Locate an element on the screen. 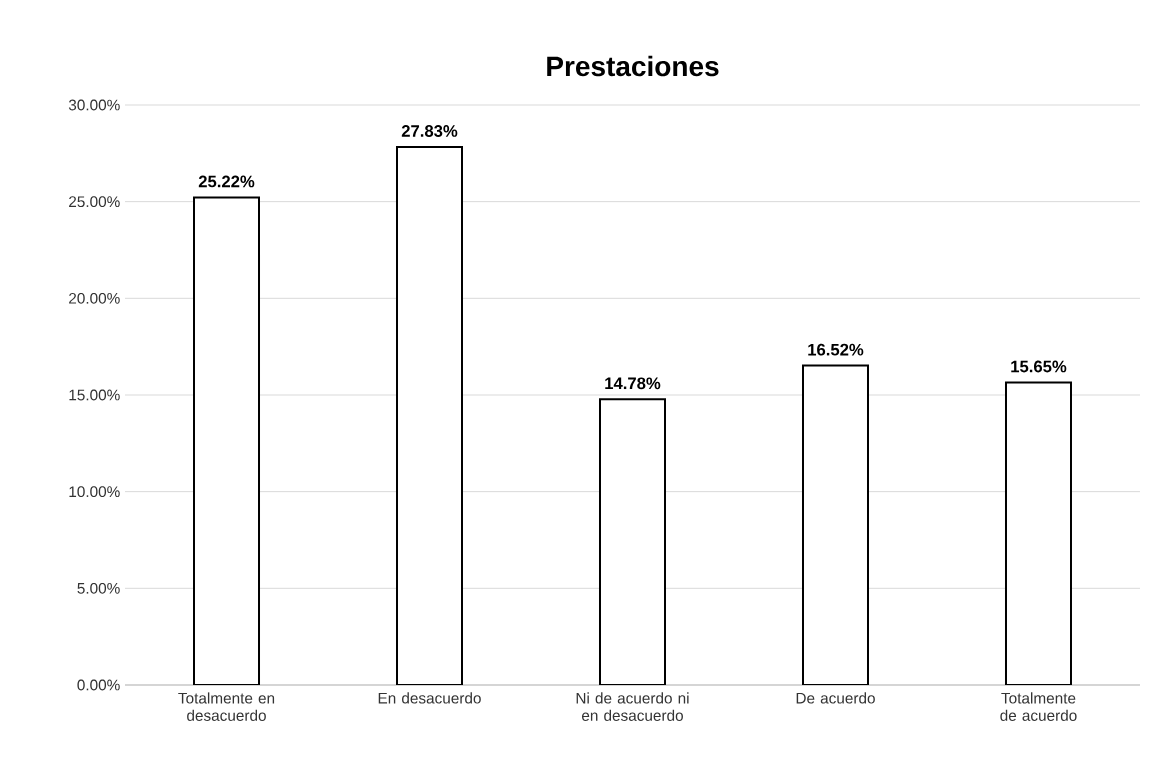  y-tick-label: 25.00% is located at coordinates (94, 202).